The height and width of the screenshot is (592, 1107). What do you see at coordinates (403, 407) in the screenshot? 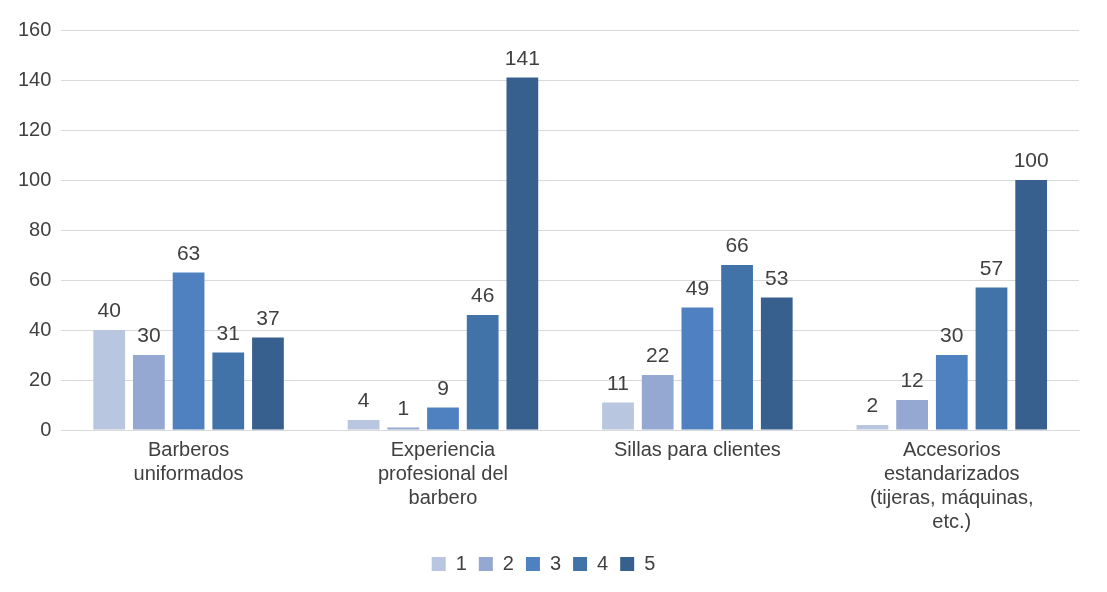
I see `data-label: 1` at bounding box center [403, 407].